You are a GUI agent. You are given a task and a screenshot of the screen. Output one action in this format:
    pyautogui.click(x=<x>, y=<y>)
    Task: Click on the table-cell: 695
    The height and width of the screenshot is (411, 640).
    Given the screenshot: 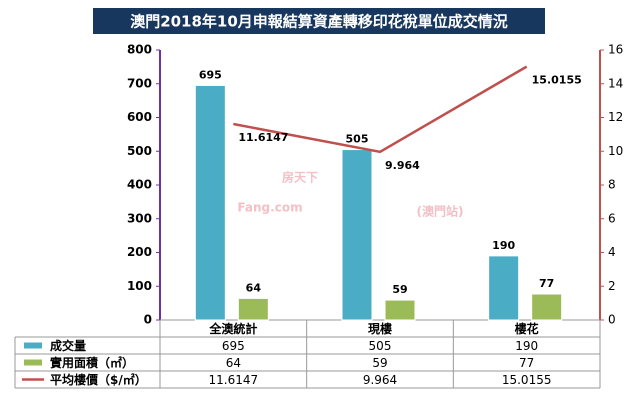 What is the action you would take?
    pyautogui.click(x=233, y=346)
    